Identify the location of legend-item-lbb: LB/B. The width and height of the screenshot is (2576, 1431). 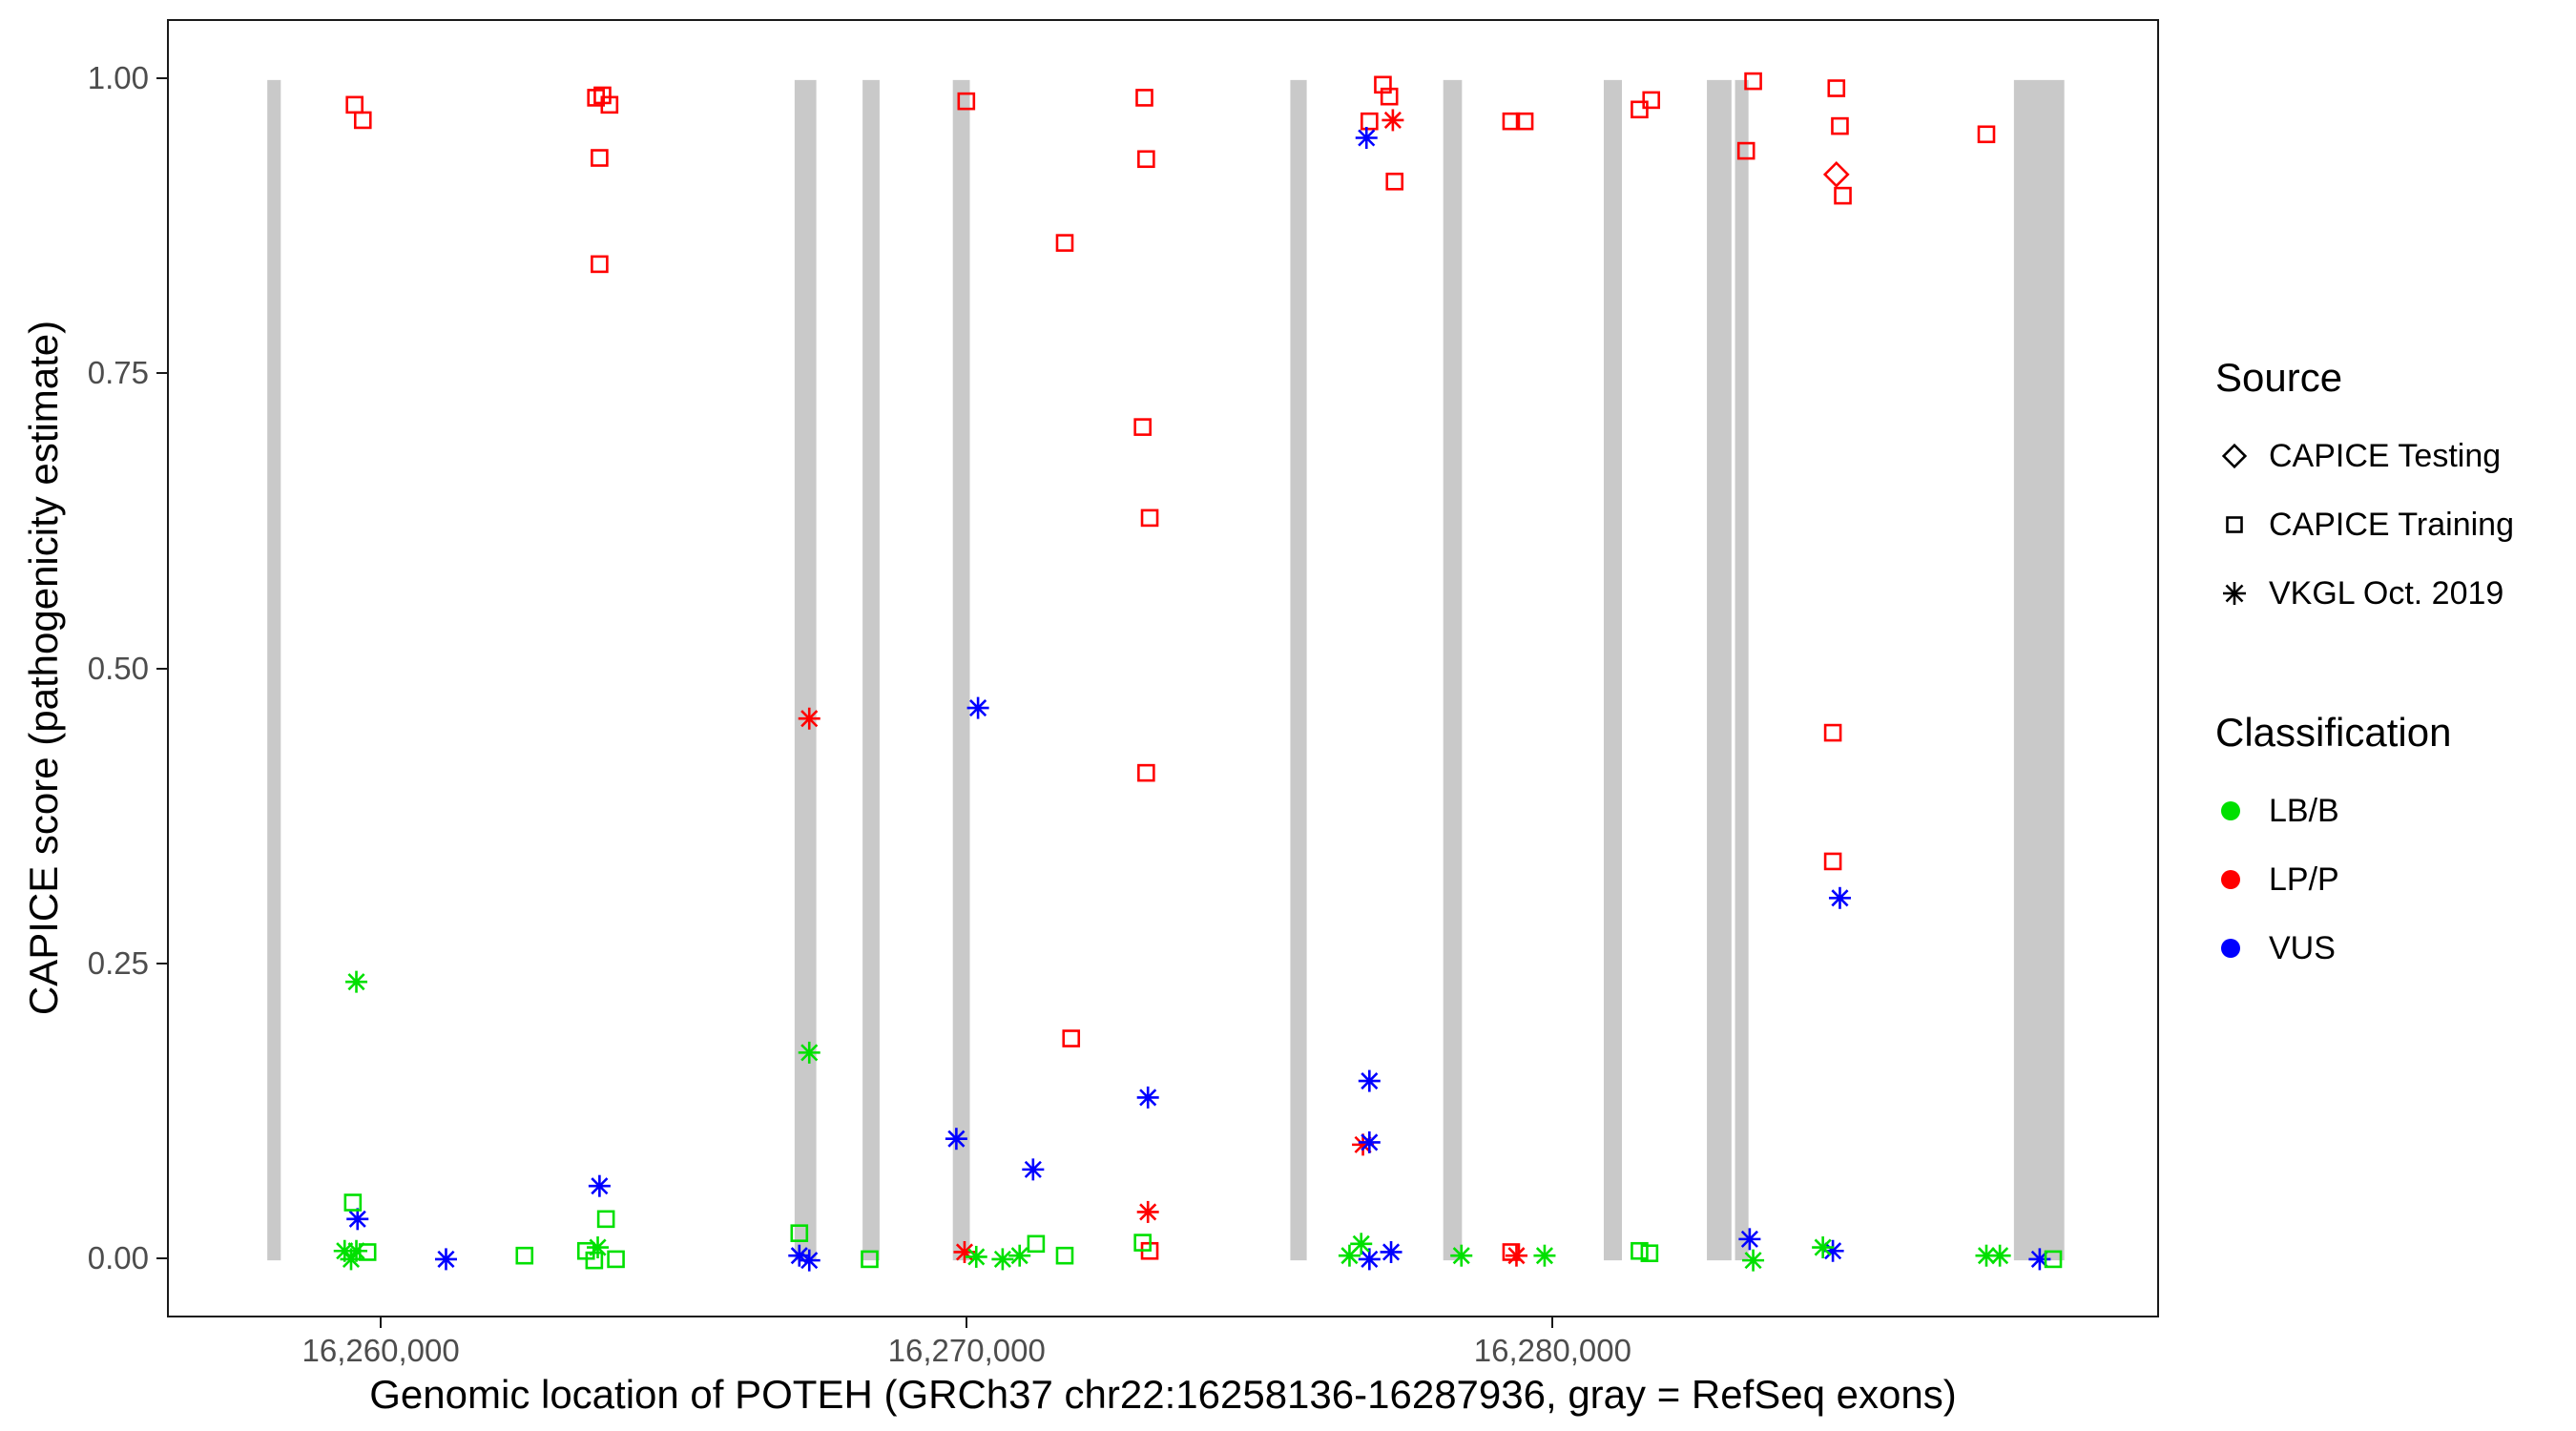
(2364, 811).